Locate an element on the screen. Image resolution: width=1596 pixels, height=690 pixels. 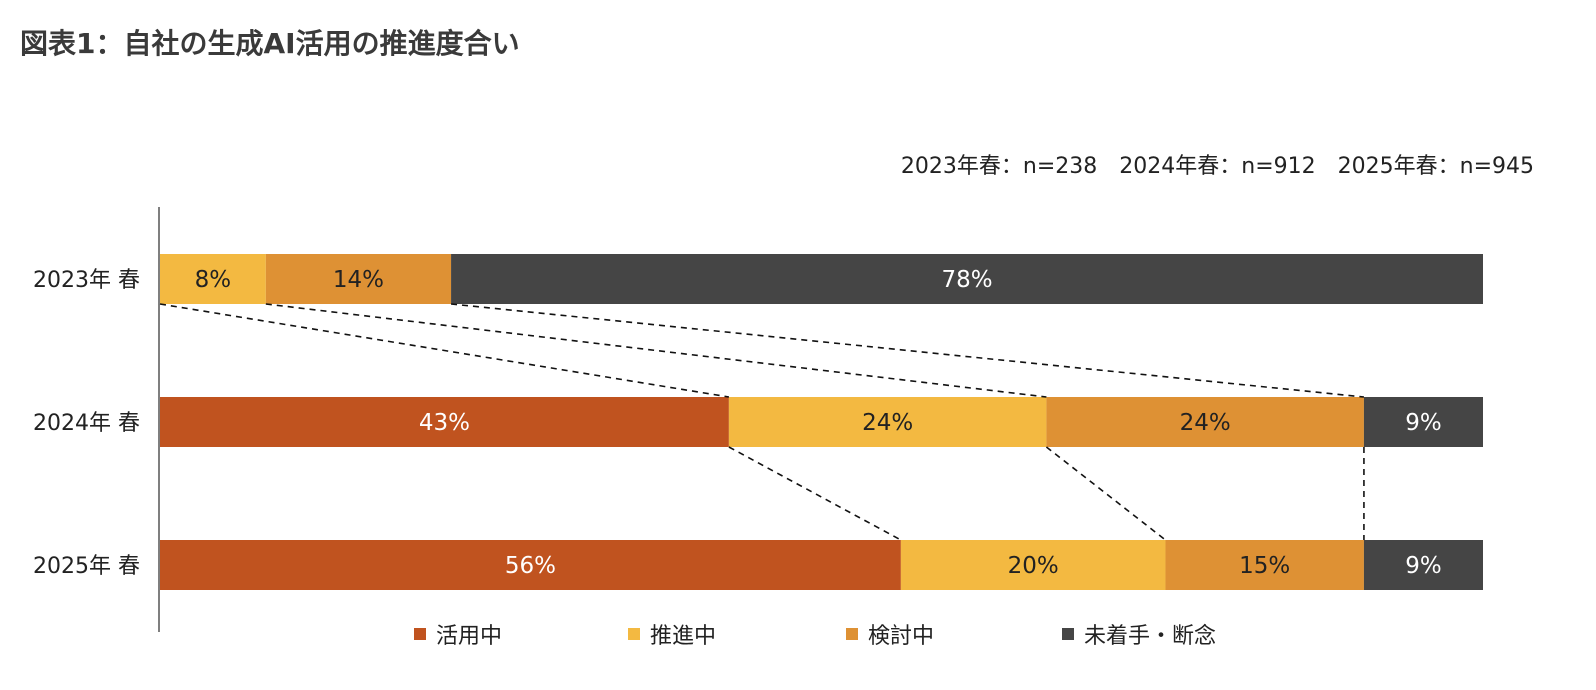
data-label-0-3: 78% is located at coordinates (966, 280).